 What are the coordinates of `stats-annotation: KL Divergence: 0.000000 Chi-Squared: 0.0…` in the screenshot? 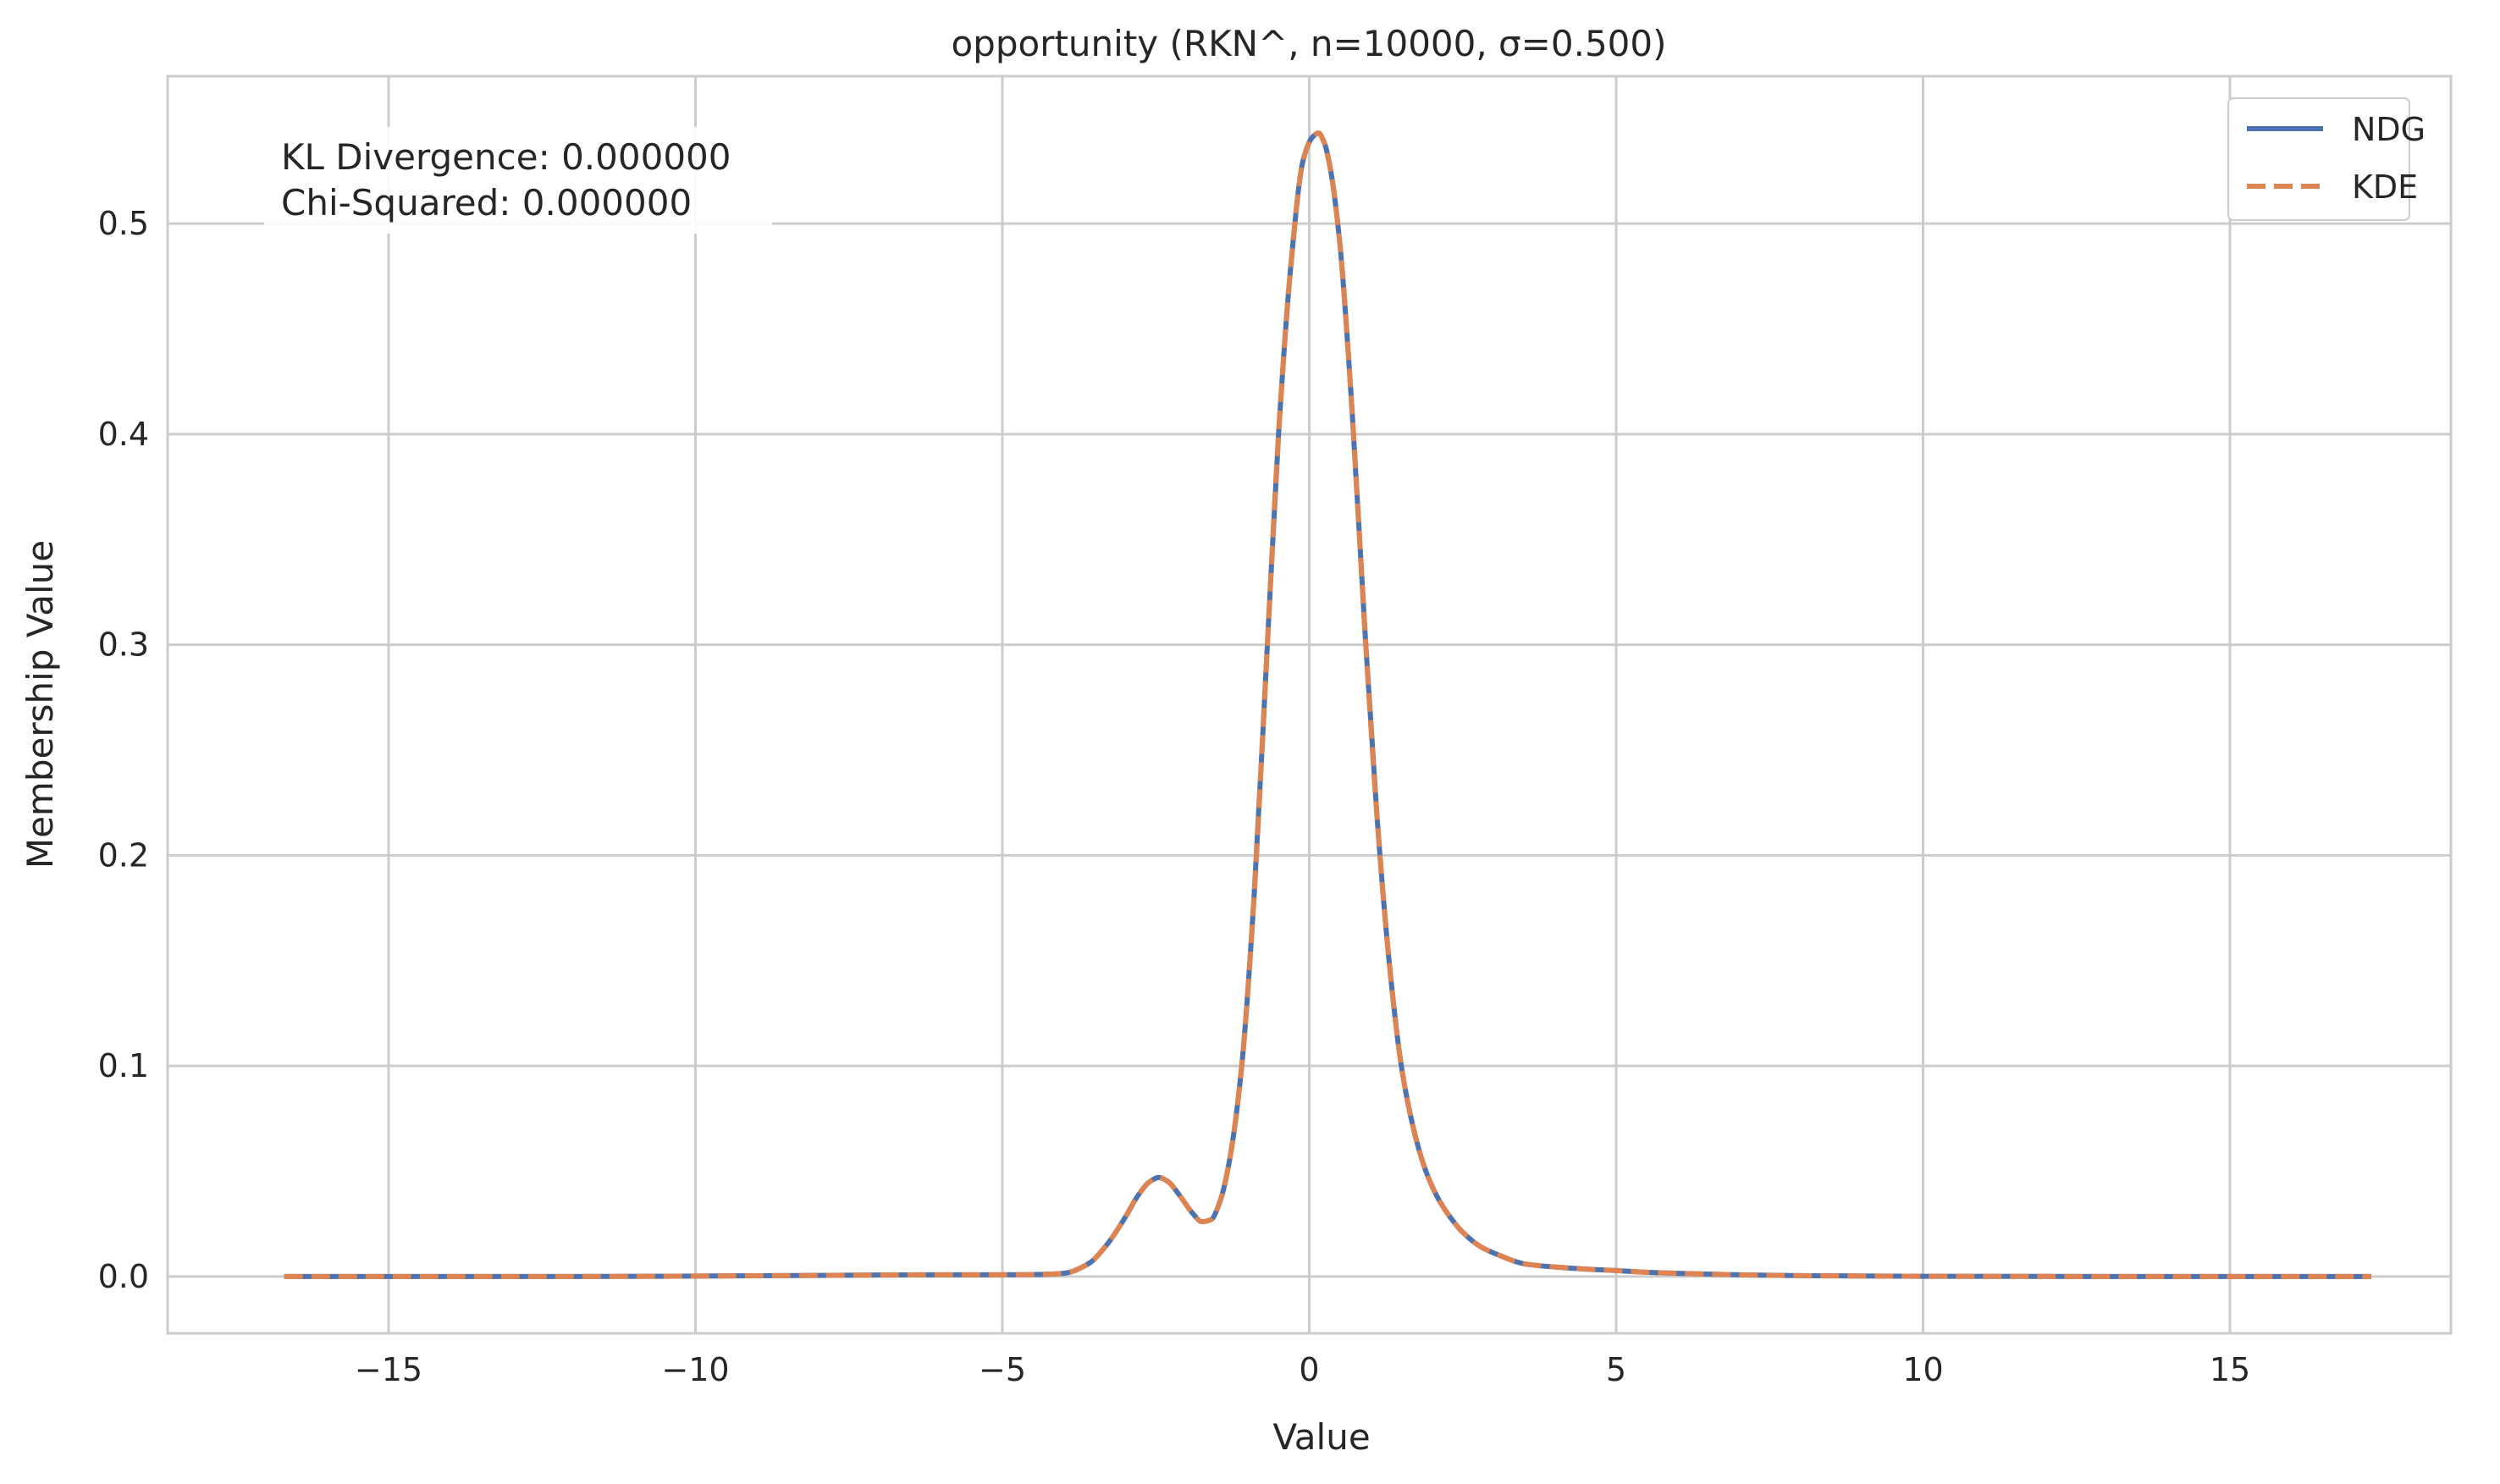 It's located at (518, 180).